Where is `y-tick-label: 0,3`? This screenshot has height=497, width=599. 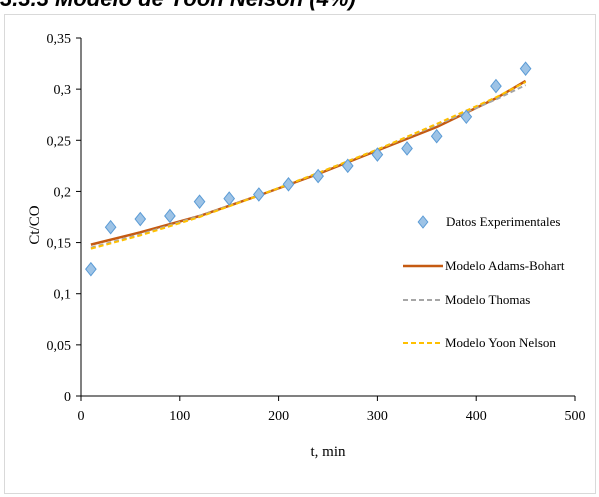 y-tick-label: 0,3 is located at coordinates (63, 90).